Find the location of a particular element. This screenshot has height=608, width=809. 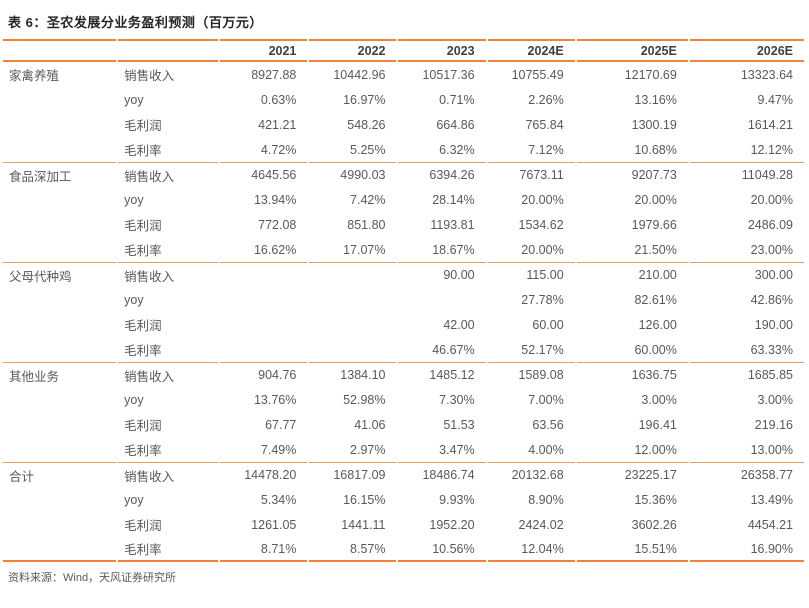

value-cell: 4.00% is located at coordinates (546, 449).